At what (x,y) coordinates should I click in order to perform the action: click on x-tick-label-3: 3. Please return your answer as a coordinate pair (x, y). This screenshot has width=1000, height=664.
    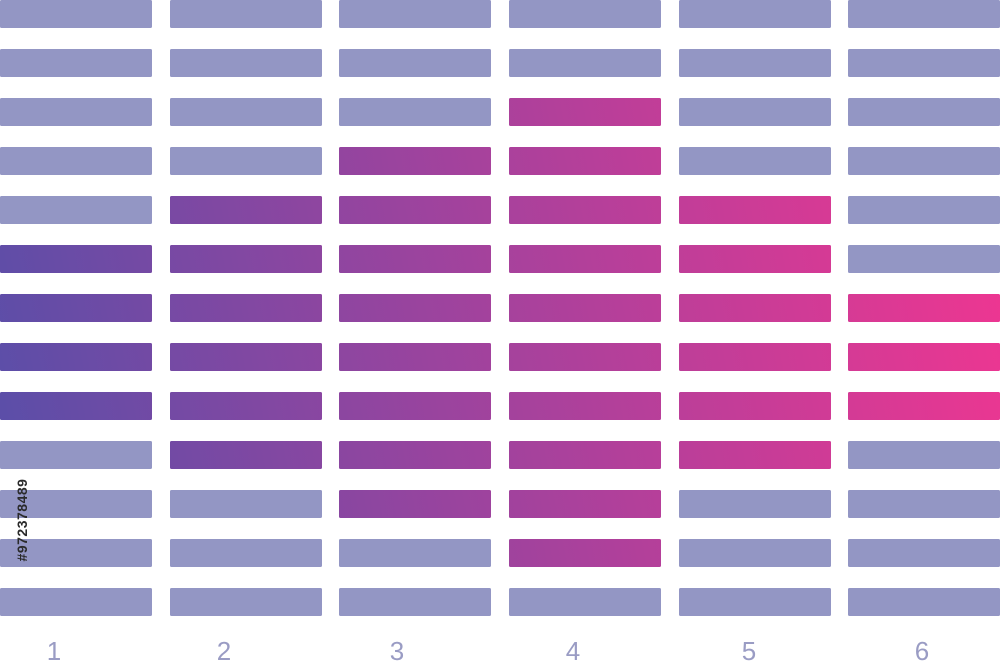
    Looking at the image, I should click on (397, 650).